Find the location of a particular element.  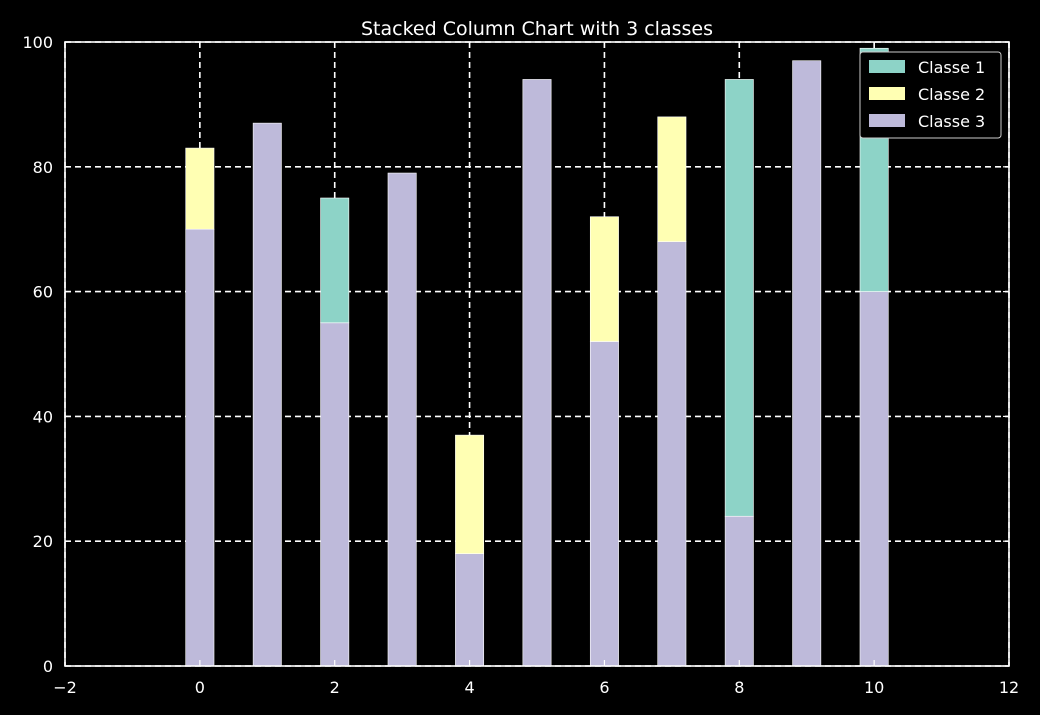

y-tick-label: 0 is located at coordinates (48, 666).